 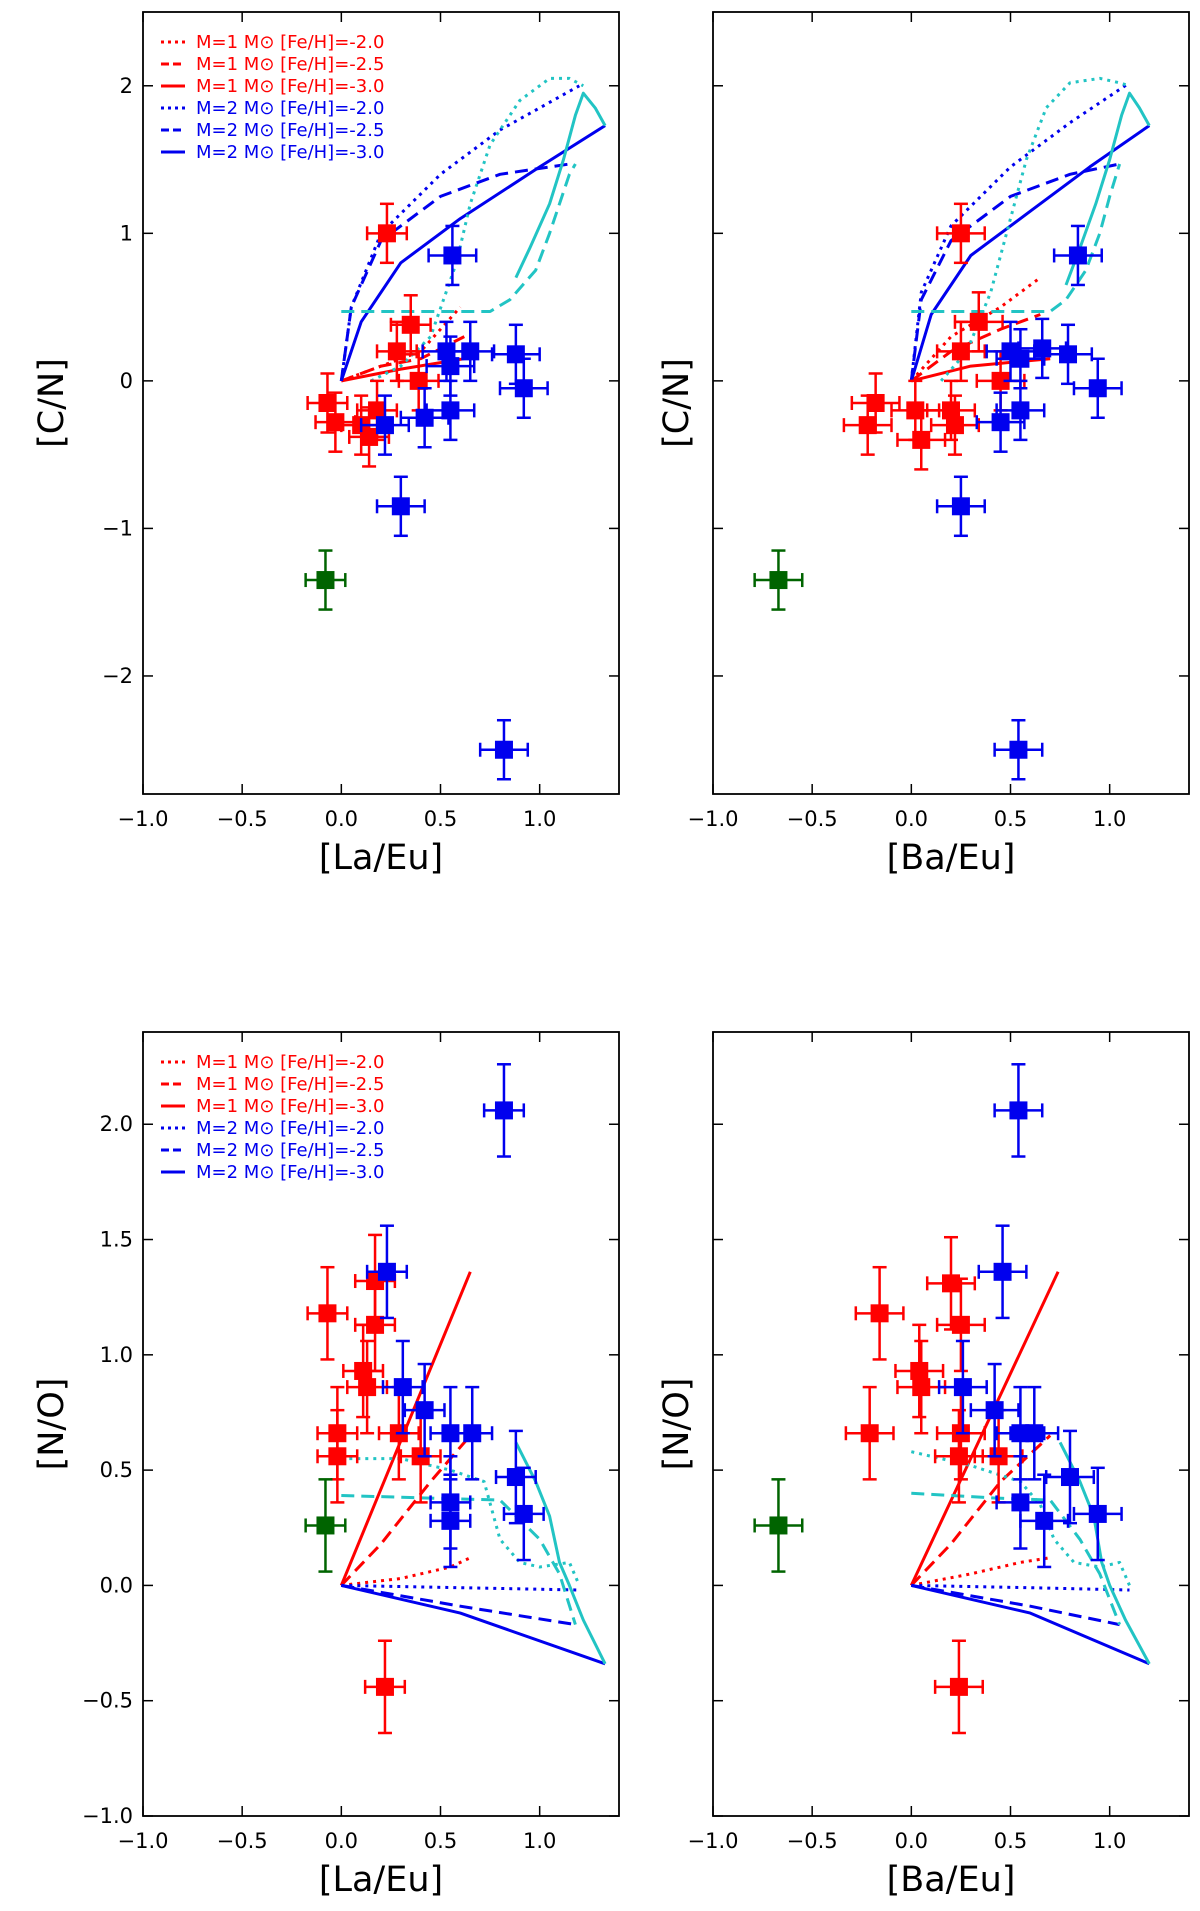 I want to click on legend-label: M=1 M⊙ [Fe/H]=-2.0, so click(x=290, y=42).